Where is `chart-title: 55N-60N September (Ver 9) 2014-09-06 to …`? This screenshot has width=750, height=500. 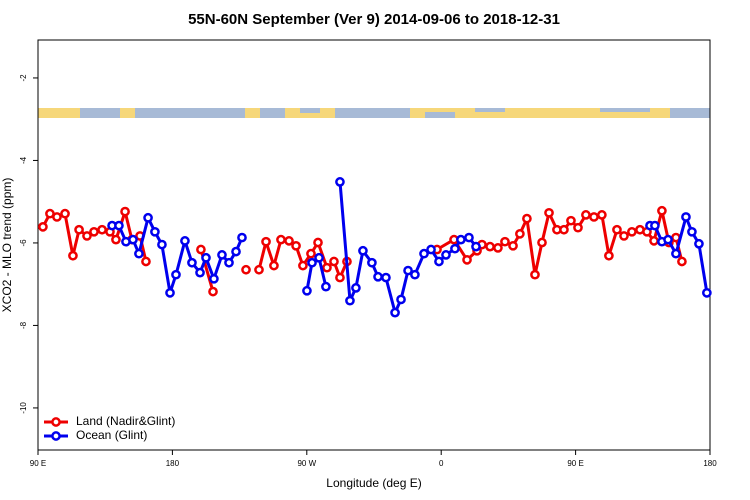
chart-title: 55N-60N September (Ver 9) 2014-09-06 to … is located at coordinates (374, 19).